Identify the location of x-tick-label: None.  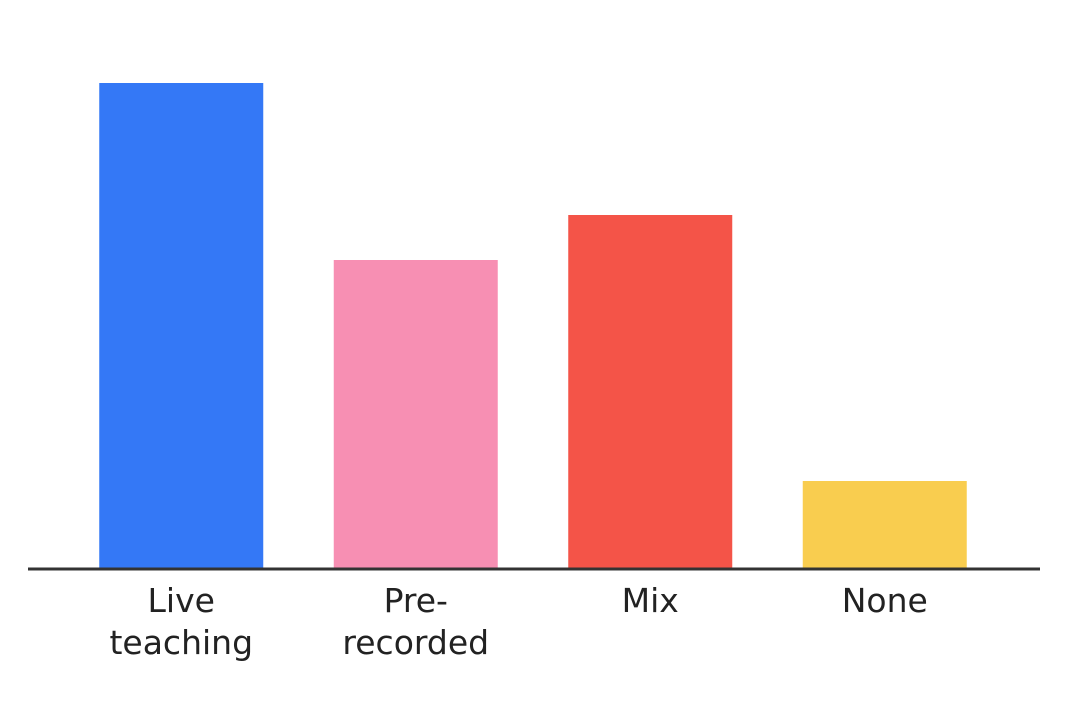
(884, 600).